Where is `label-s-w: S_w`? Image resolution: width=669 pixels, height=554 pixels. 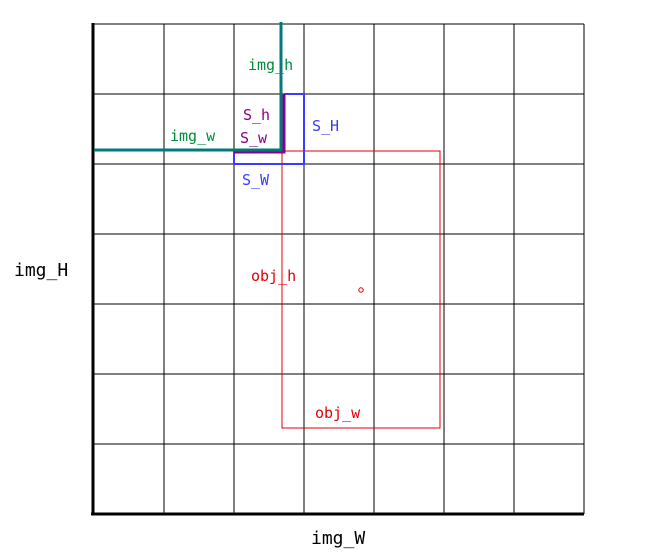 label-s-w: S_w is located at coordinates (254, 138).